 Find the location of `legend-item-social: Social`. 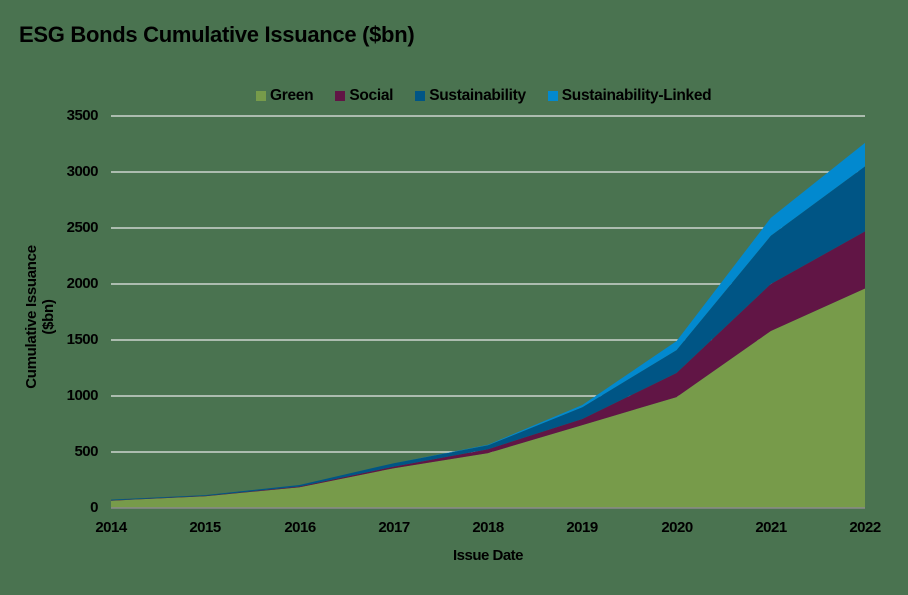

legend-item-social: Social is located at coordinates (364, 96).